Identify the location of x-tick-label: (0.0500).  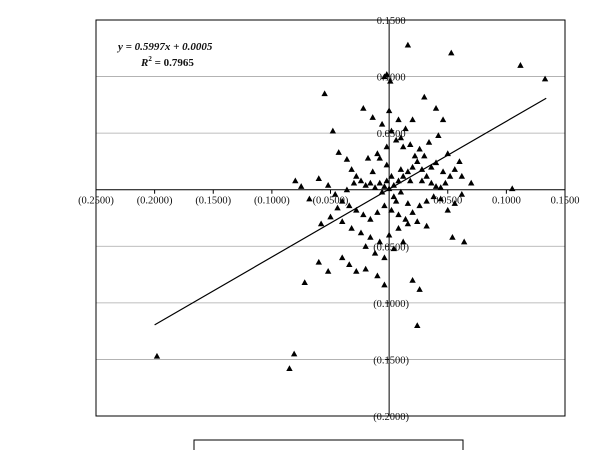
(331, 201).